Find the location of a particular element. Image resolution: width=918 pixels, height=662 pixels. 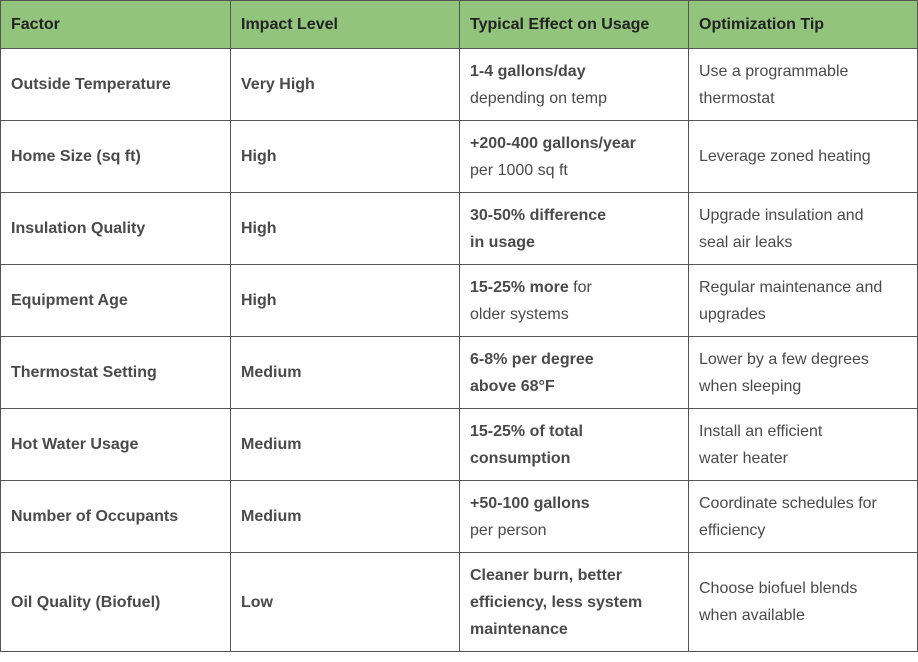

effect-cell: 6-8% per degree above 68°F is located at coordinates (574, 372).